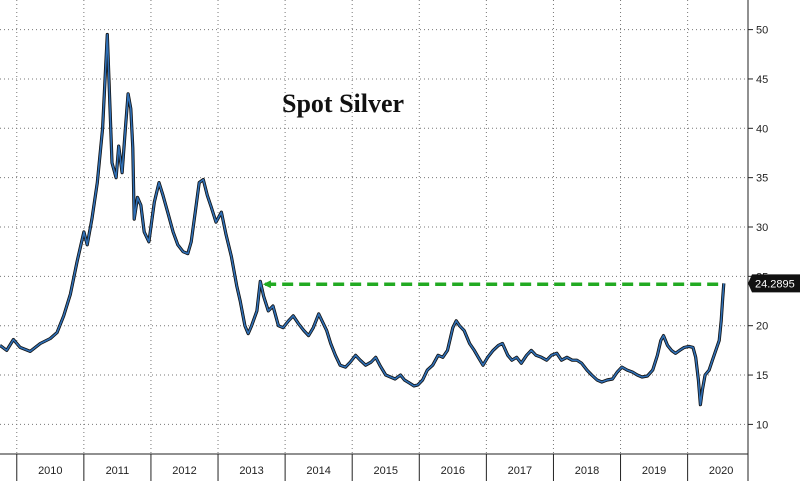 This screenshot has width=800, height=481. I want to click on y-tick-label: 40, so click(762, 129).